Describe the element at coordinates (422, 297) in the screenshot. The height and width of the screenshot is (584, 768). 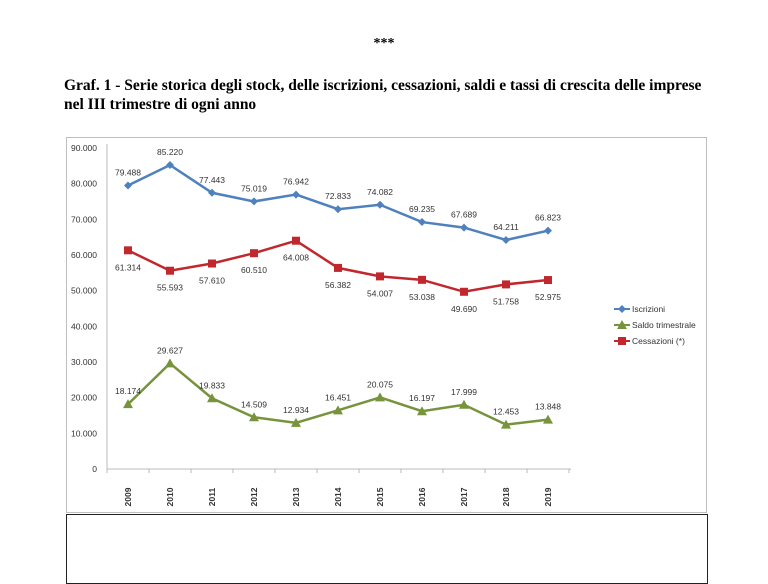
I see `cessazioni-data-label: 53.038` at that location.